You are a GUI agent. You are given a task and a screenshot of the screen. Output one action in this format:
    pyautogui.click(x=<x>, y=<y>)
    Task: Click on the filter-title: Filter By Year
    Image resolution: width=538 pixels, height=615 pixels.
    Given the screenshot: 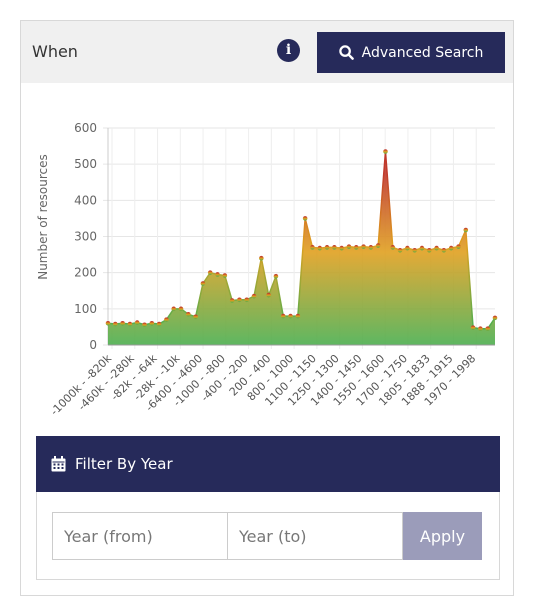 What is the action you would take?
    pyautogui.click(x=124, y=464)
    